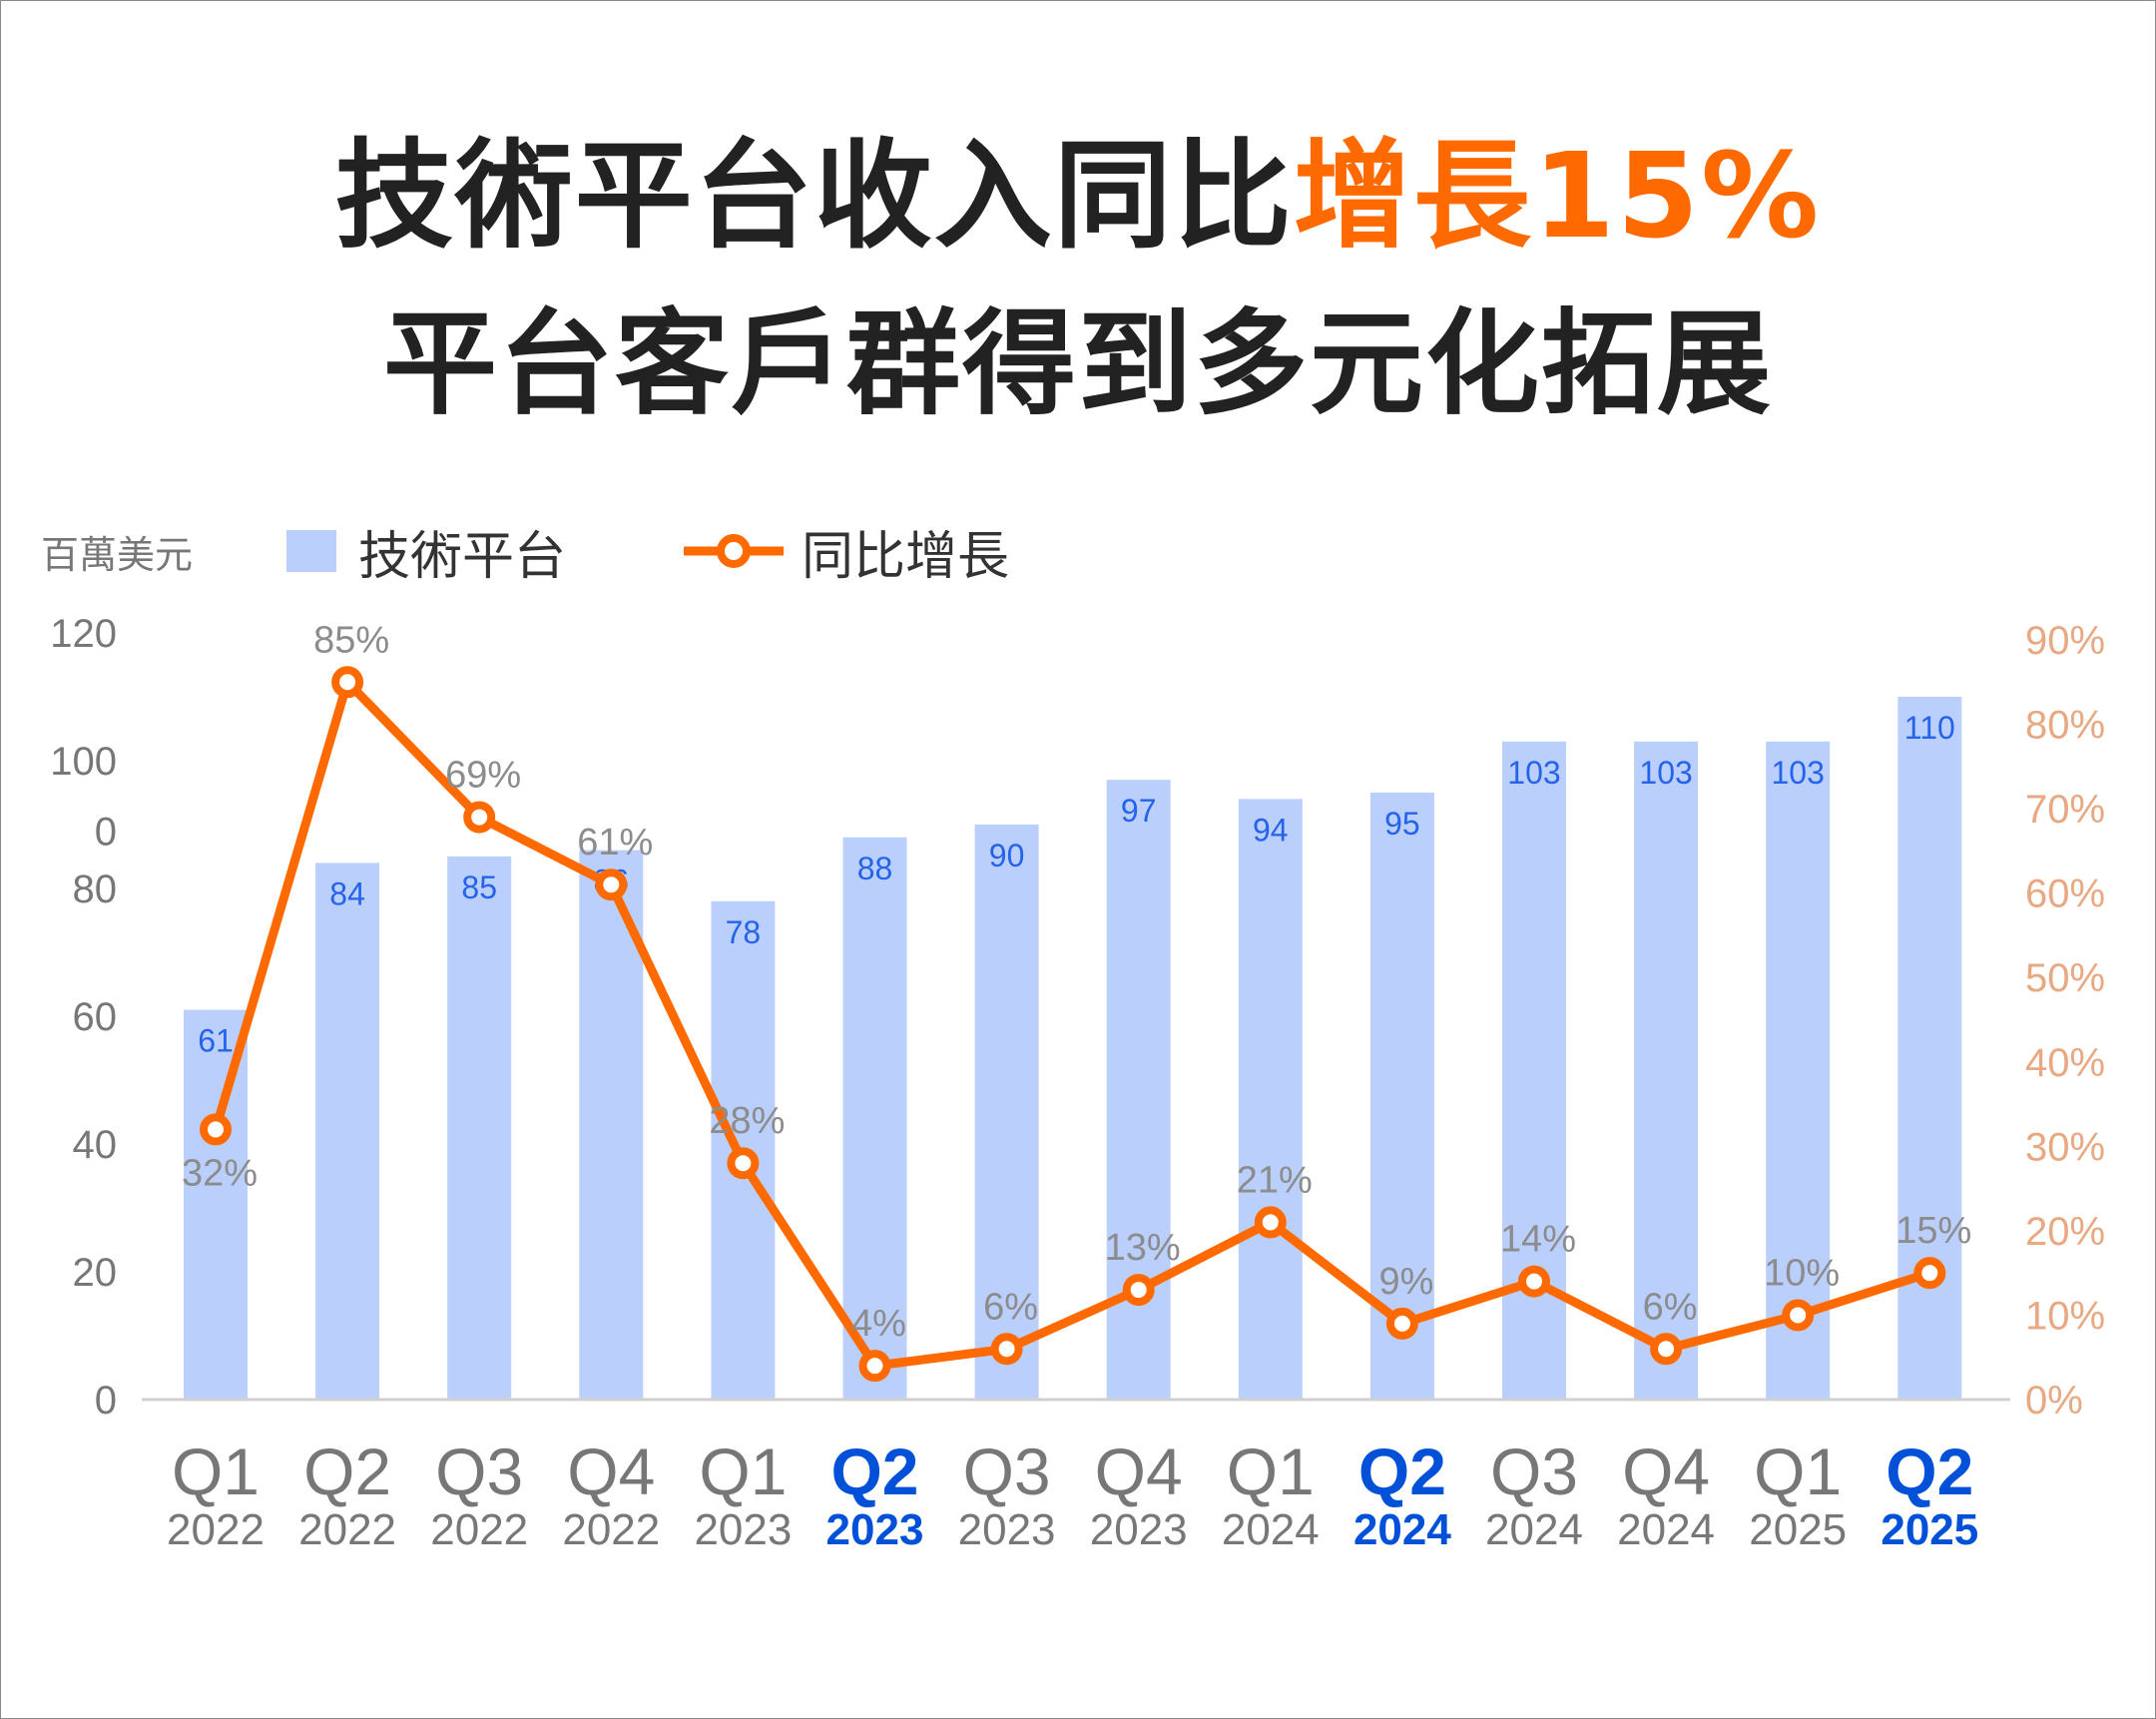 This screenshot has width=2156, height=1719. I want to click on legend-bar: 技術平台, so click(426, 554).